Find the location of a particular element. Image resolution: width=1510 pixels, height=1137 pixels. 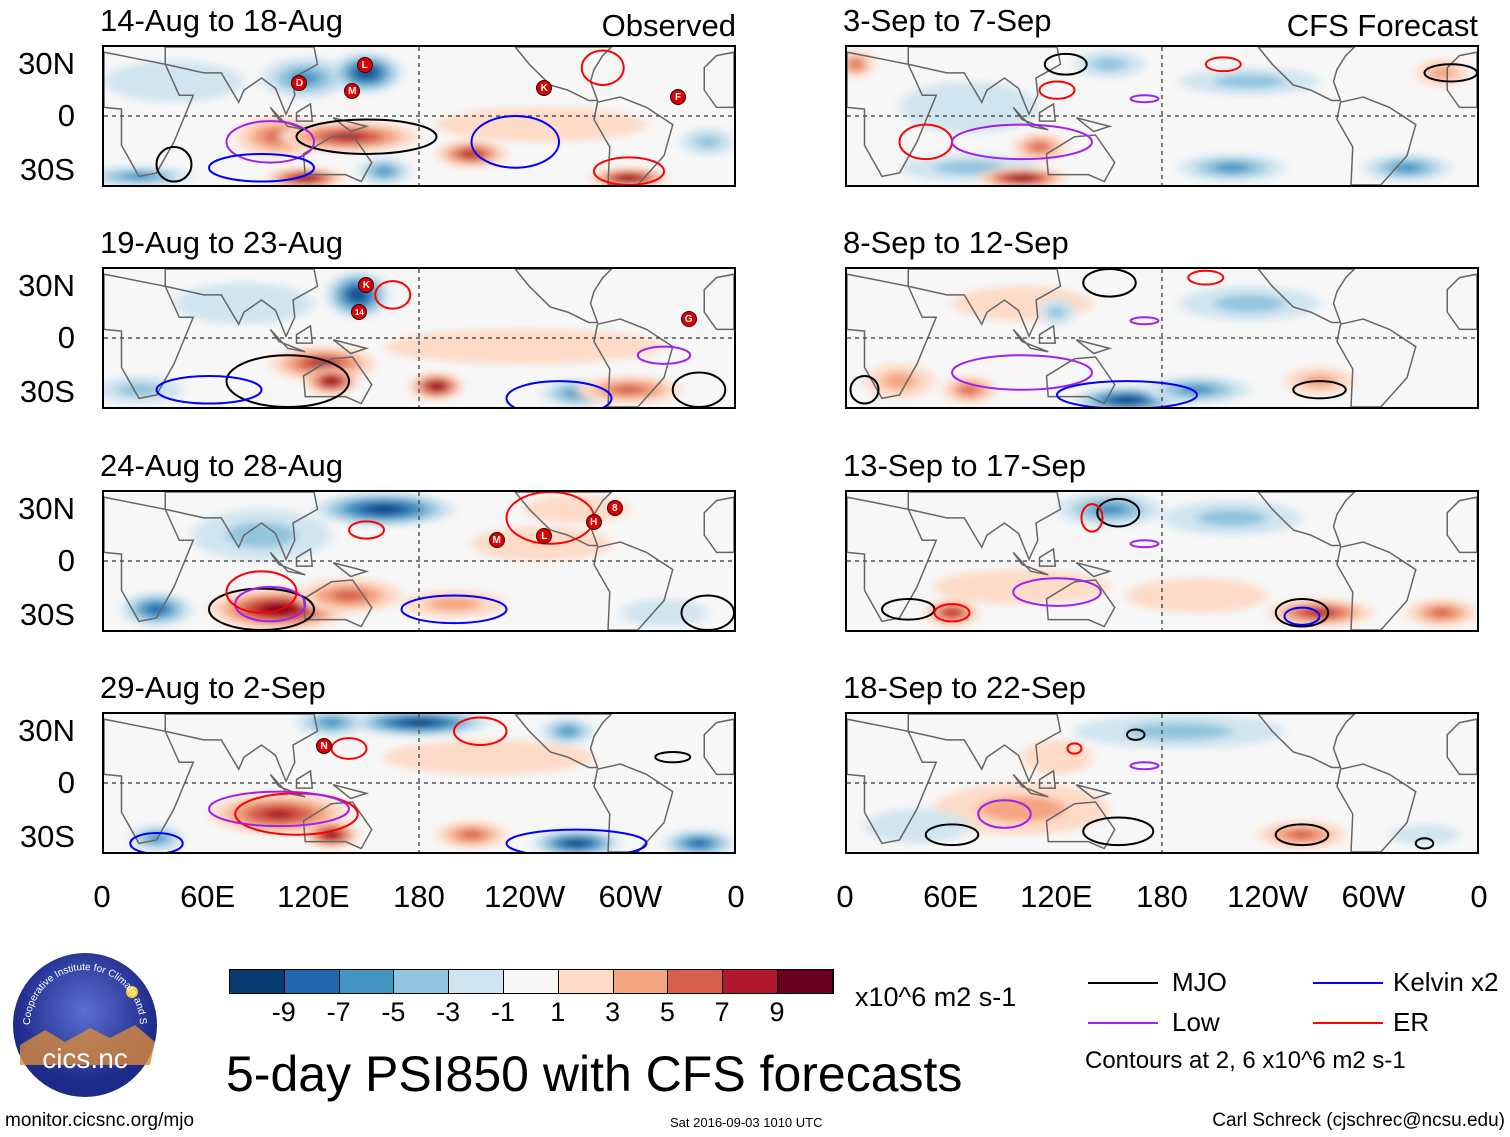

tropical-cyclone-icon: H is located at coordinates (593, 522).